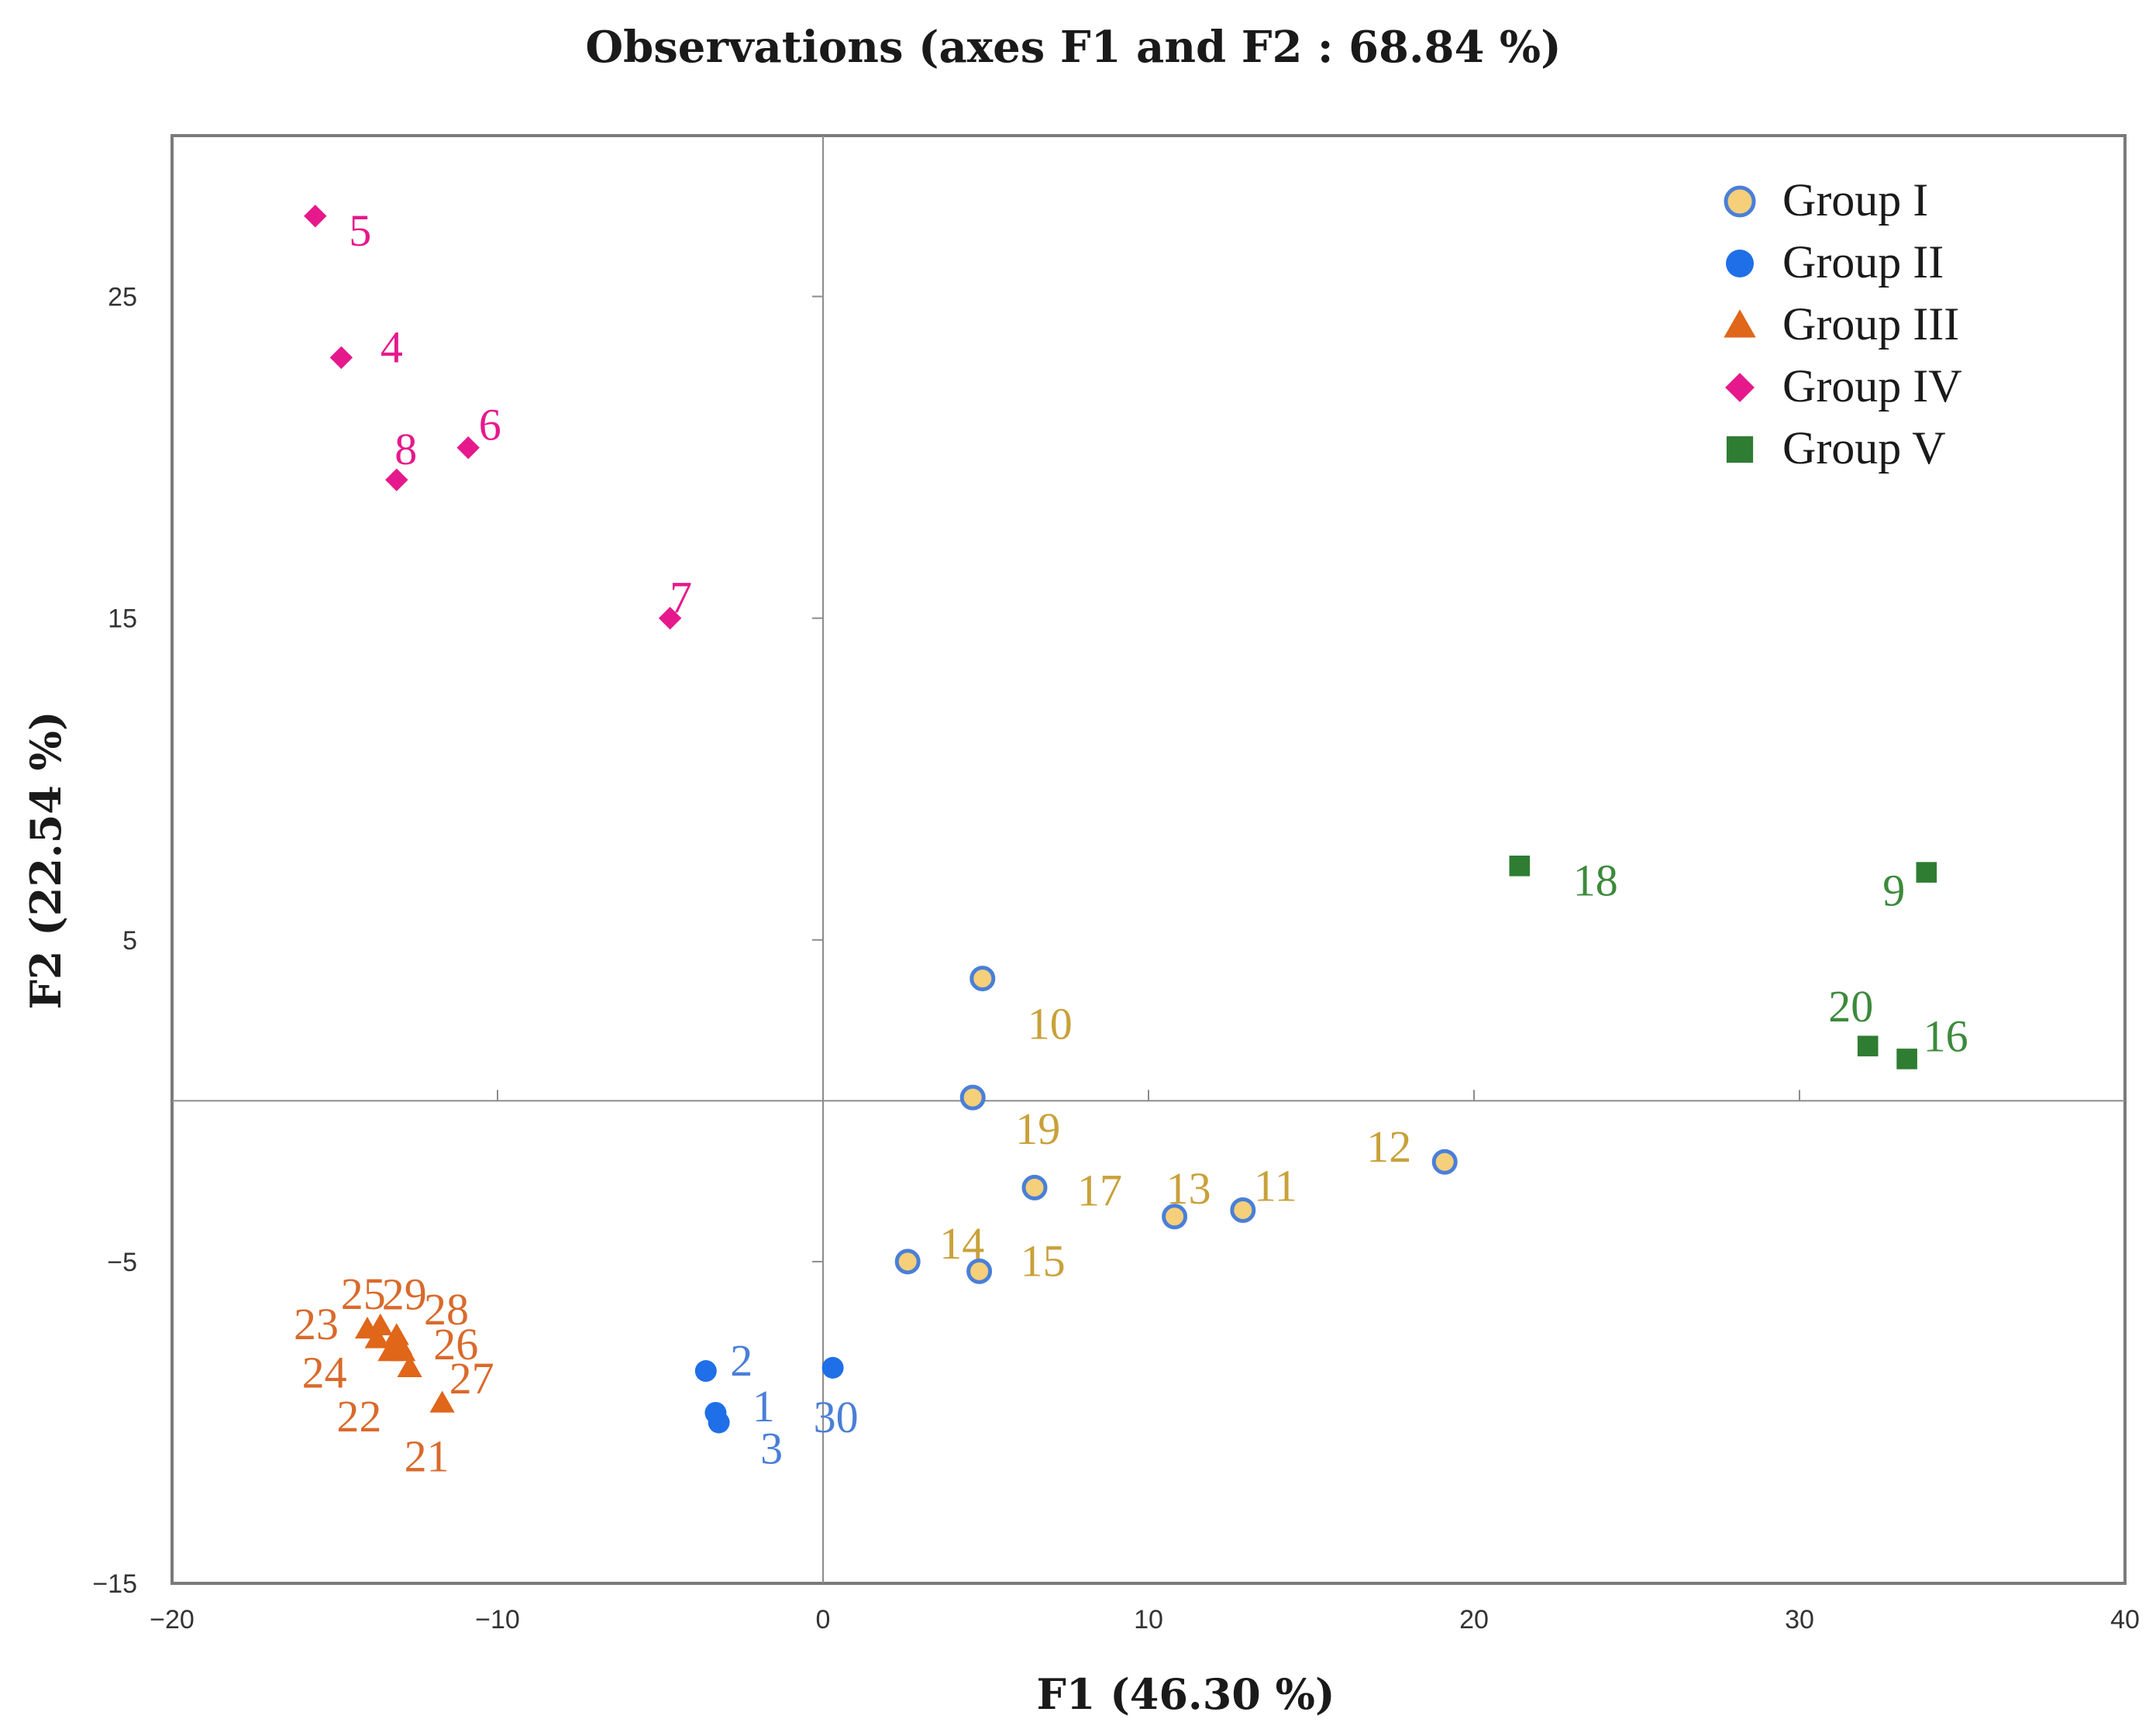 The height and width of the screenshot is (1736, 2156). I want to click on point-label-23: 23, so click(316, 1324).